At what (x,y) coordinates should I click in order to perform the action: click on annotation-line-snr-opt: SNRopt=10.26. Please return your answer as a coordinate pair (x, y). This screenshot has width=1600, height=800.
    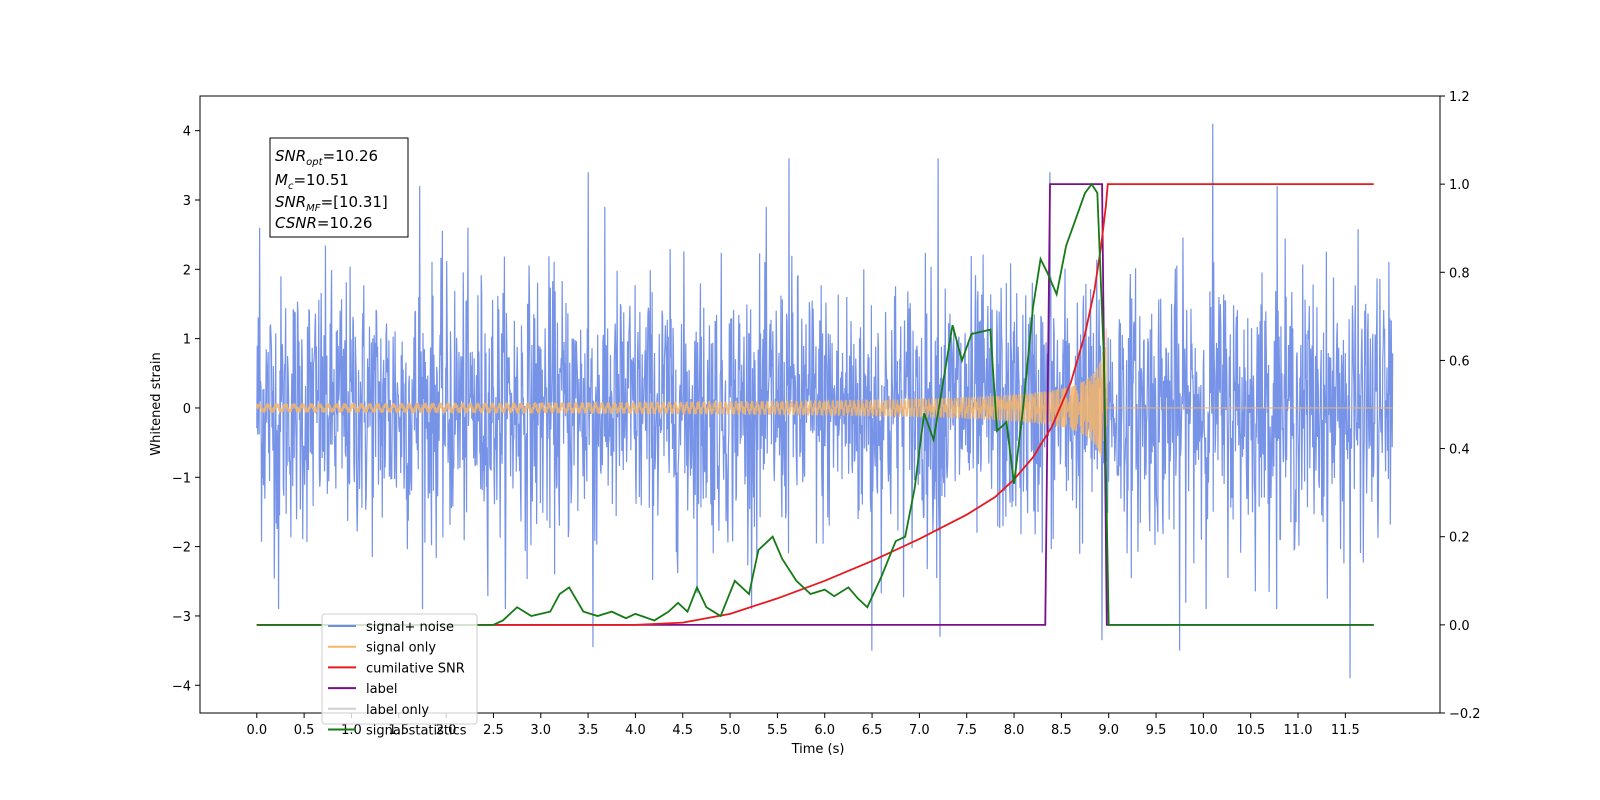
    Looking at the image, I should click on (326, 157).